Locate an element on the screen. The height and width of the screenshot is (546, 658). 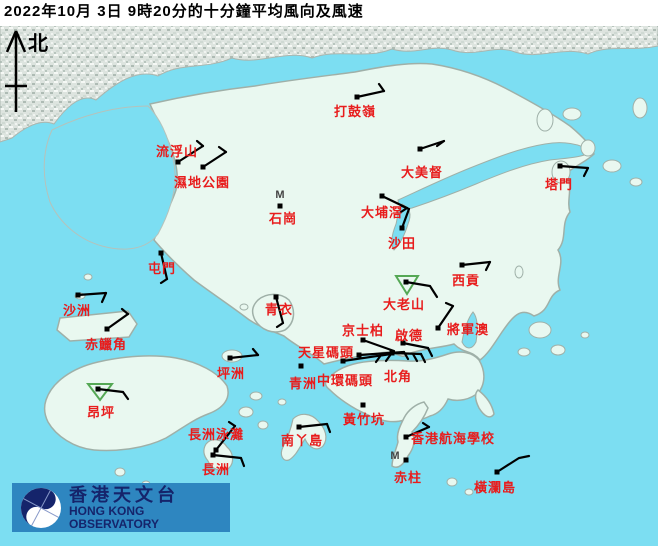
station-shek-kong: M 石崗 is located at coordinates (282, 207).